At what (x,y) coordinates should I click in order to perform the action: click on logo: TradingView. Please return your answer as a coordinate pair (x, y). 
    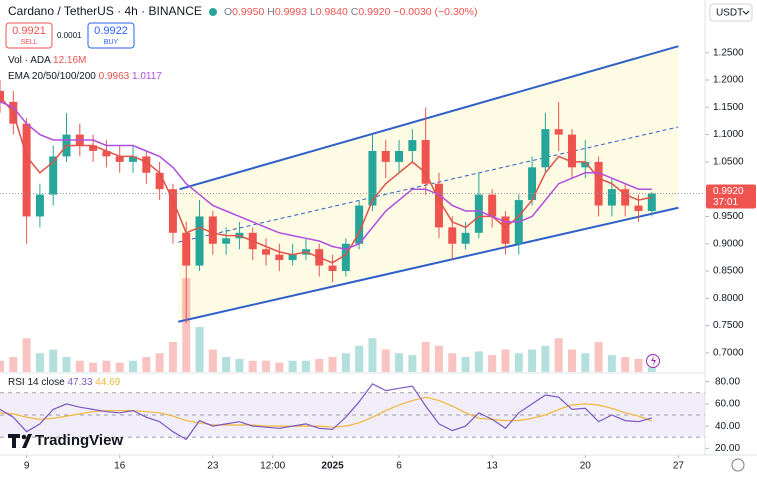
    Looking at the image, I should click on (65, 440).